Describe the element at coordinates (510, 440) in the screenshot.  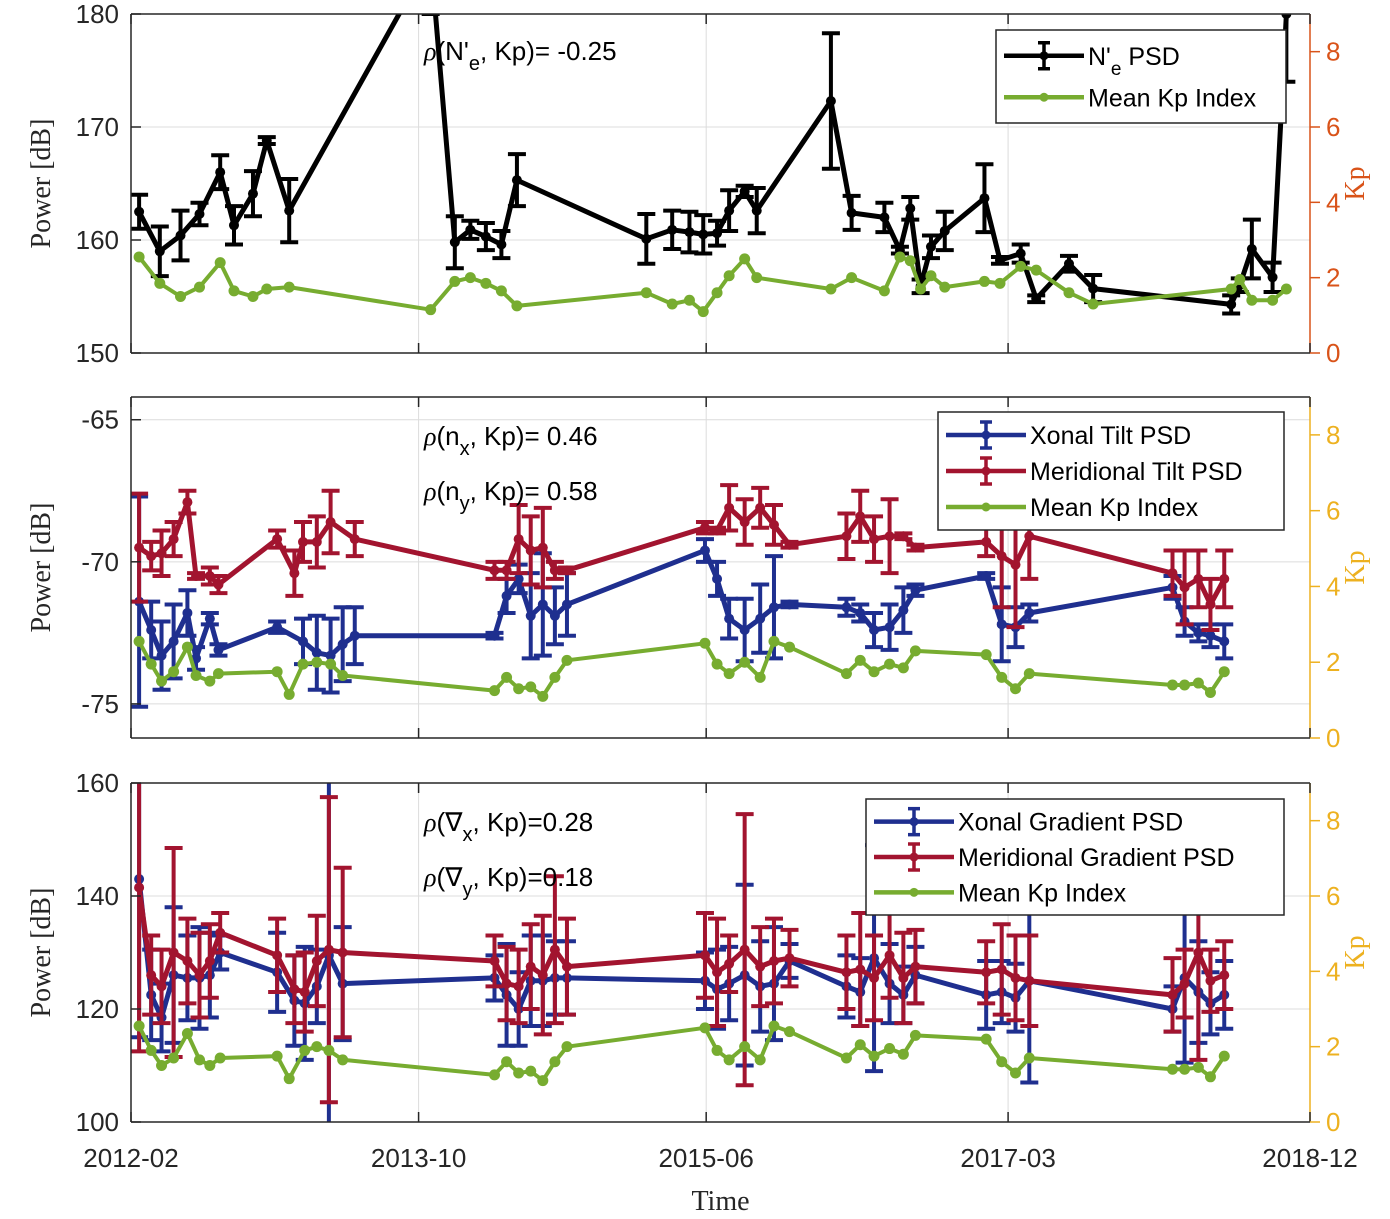
I see `correlation-annotation: ρ(nx, Kp)= 0.46` at that location.